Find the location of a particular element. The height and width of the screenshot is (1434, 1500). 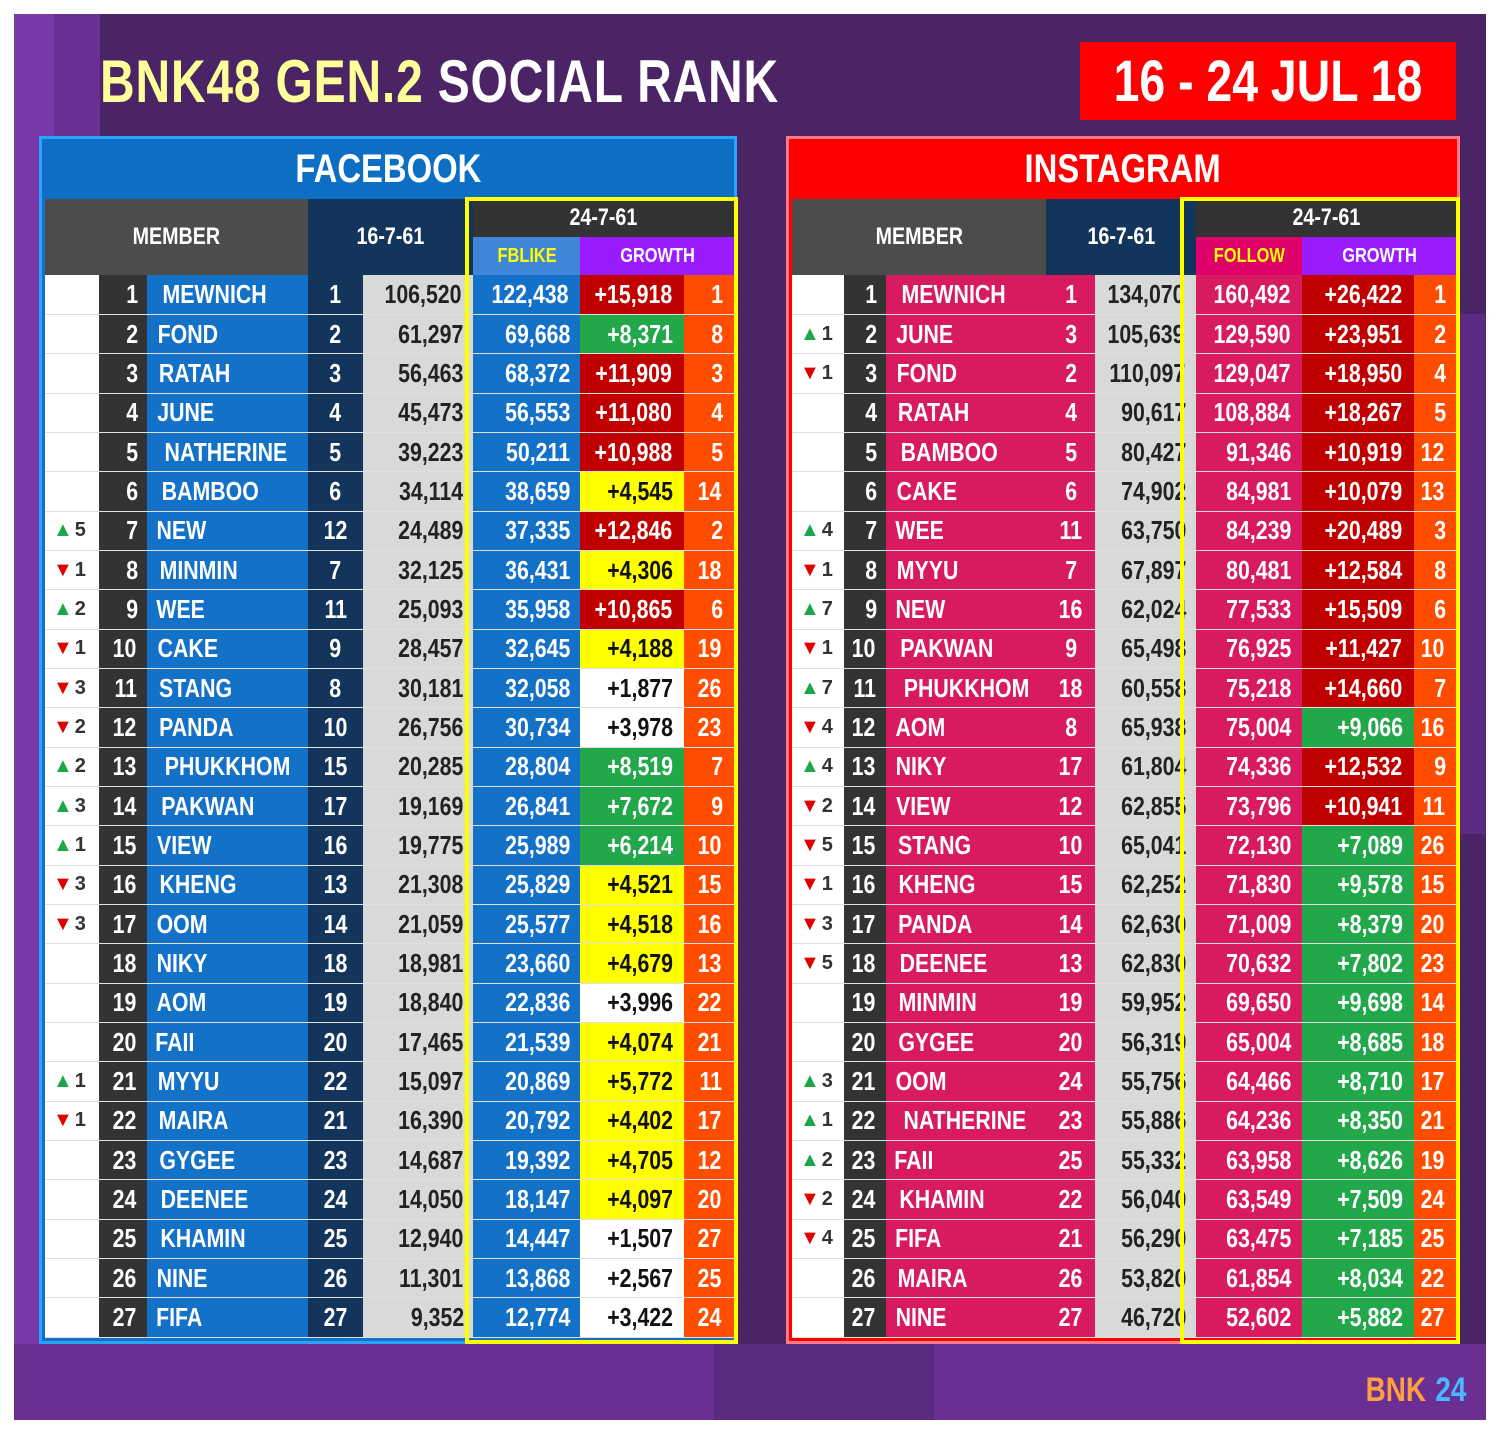

current-value: 20,869 is located at coordinates (527, 1081).